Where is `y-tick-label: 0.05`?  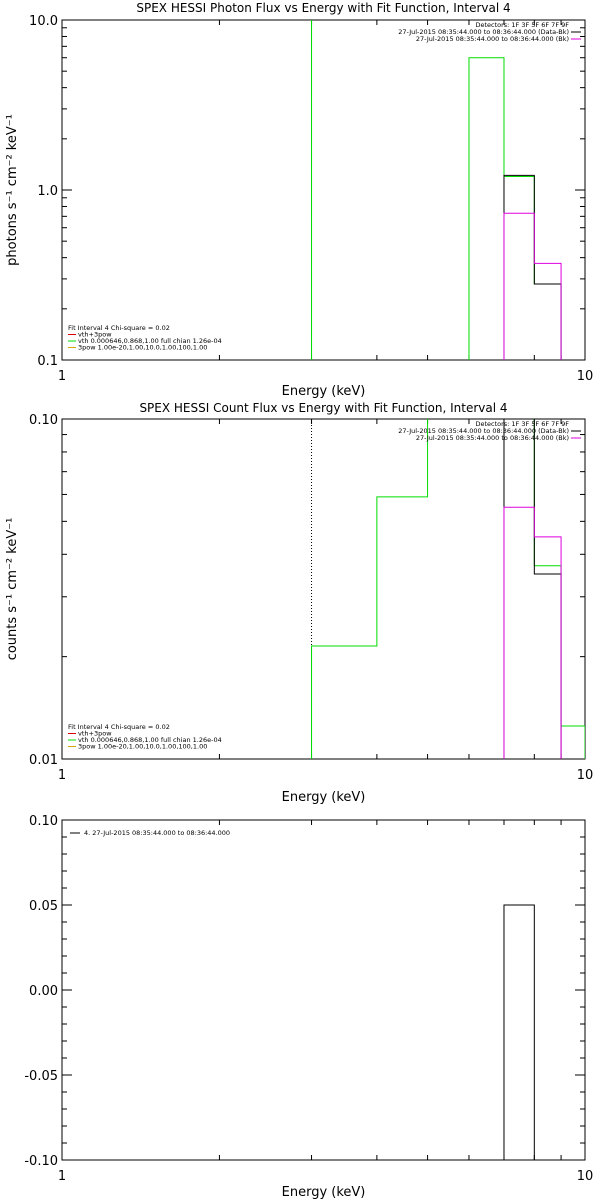 y-tick-label: 0.05 is located at coordinates (43, 906).